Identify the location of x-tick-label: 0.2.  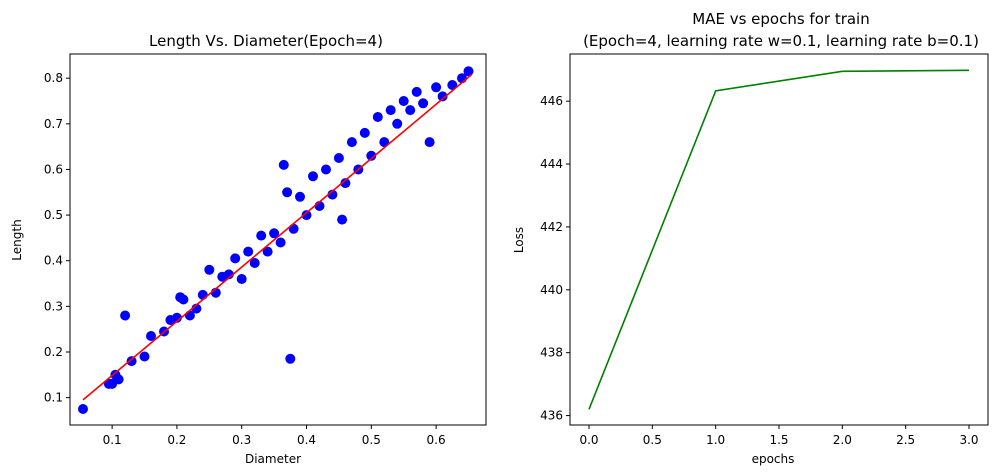
(176, 440).